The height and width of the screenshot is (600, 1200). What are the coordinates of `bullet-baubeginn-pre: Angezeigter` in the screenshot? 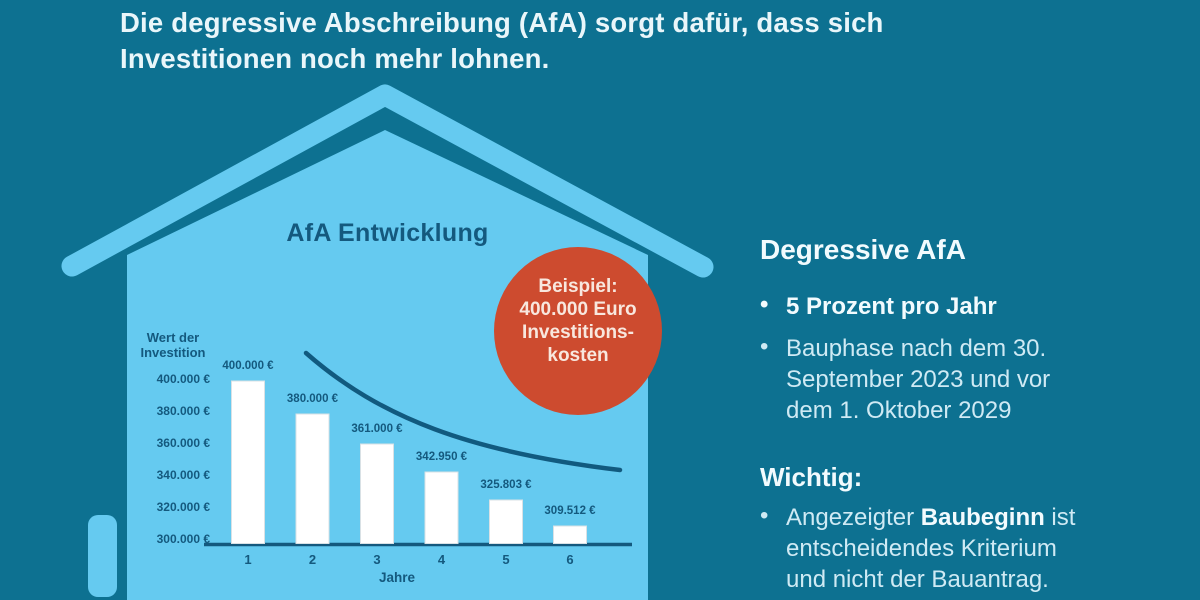 It's located at (853, 517).